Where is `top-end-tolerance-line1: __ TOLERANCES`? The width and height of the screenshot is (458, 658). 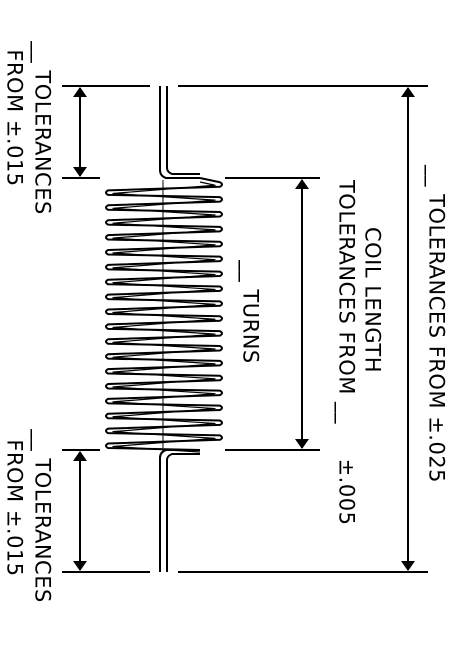 top-end-tolerance-line1: __ TOLERANCES is located at coordinates (42, 128).